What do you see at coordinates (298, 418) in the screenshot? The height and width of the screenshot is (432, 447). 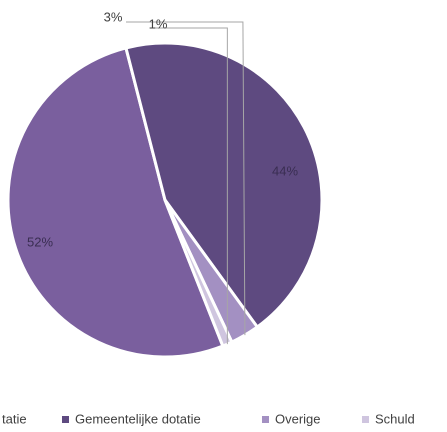 I see `legend-label: Overige` at bounding box center [298, 418].